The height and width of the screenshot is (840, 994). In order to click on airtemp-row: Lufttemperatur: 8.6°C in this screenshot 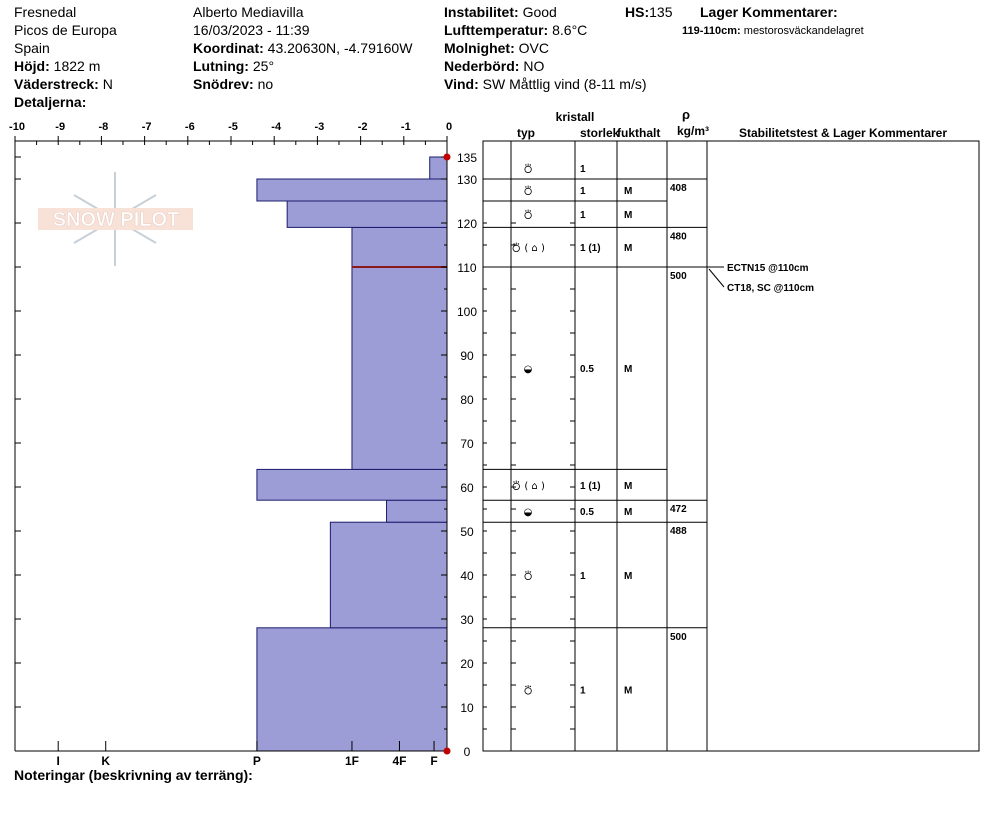, I will do `click(515, 30)`.